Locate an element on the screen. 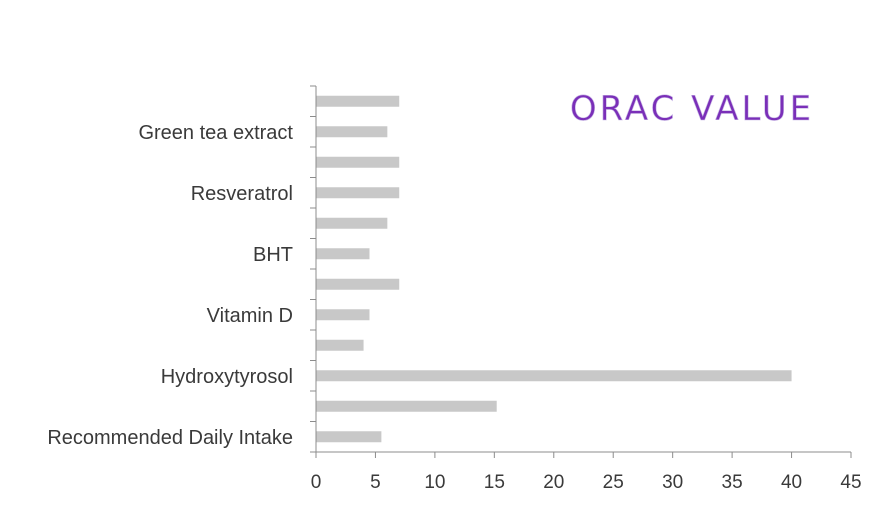 The height and width of the screenshot is (509, 886). x-tick-label-6: 30 is located at coordinates (672, 482).